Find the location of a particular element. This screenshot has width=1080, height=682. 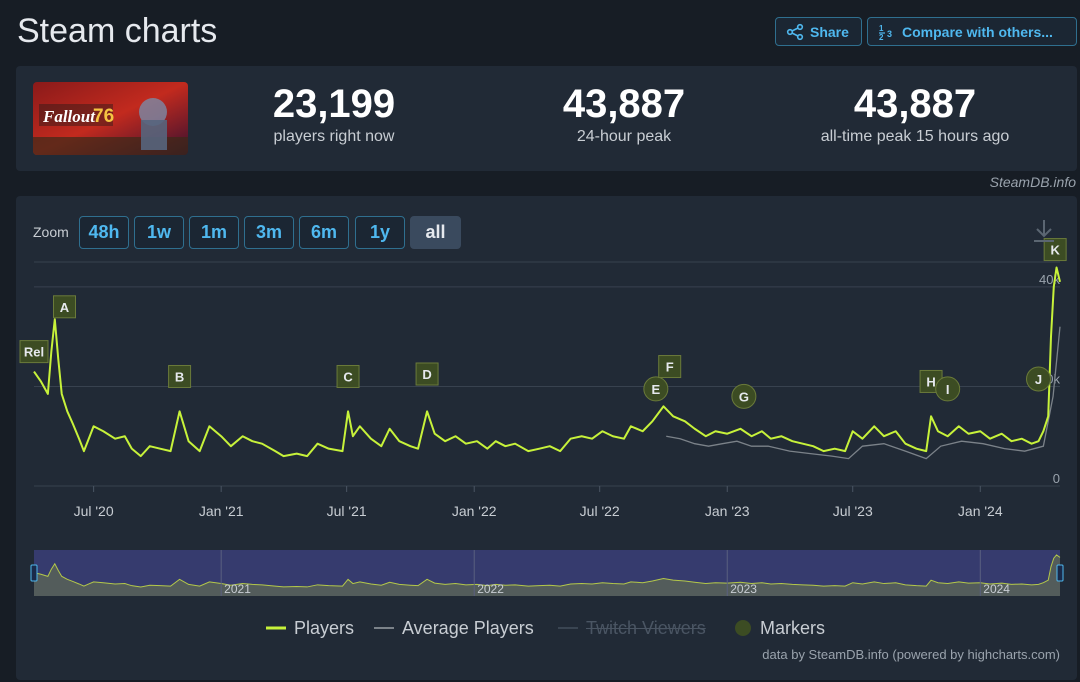

x-tick-label: Jul '23 is located at coordinates (853, 511).